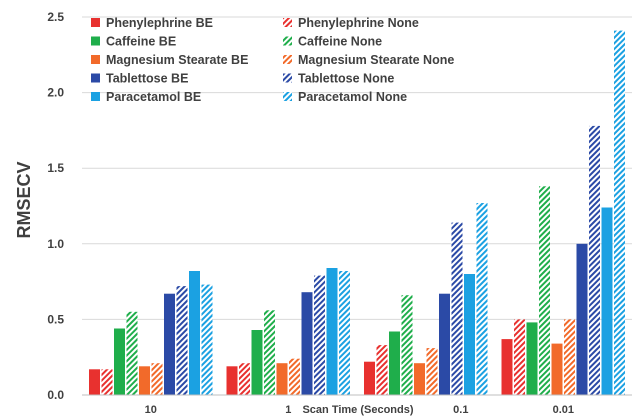 This screenshot has width=635, height=417. I want to click on bar-magnesium-stearate-be-0.01, so click(557, 369).